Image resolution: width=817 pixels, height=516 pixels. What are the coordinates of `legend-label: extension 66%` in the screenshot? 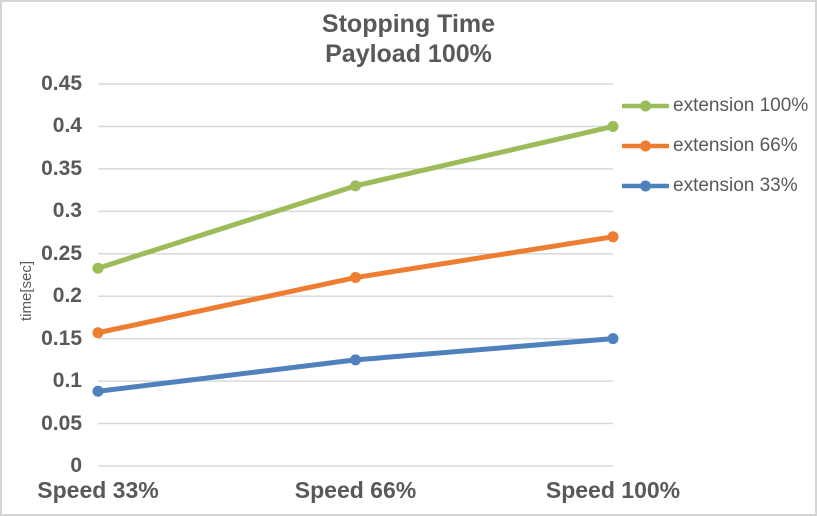 It's located at (735, 145).